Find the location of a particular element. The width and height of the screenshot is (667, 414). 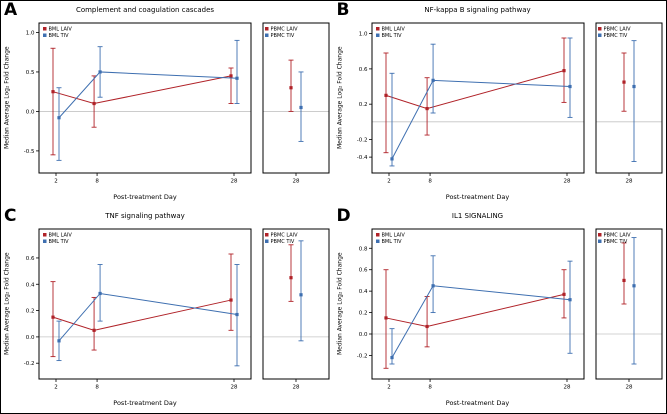

panel-d-y-axis-label: Median Average Log₂ Fold Change is located at coordinates (339, 304).